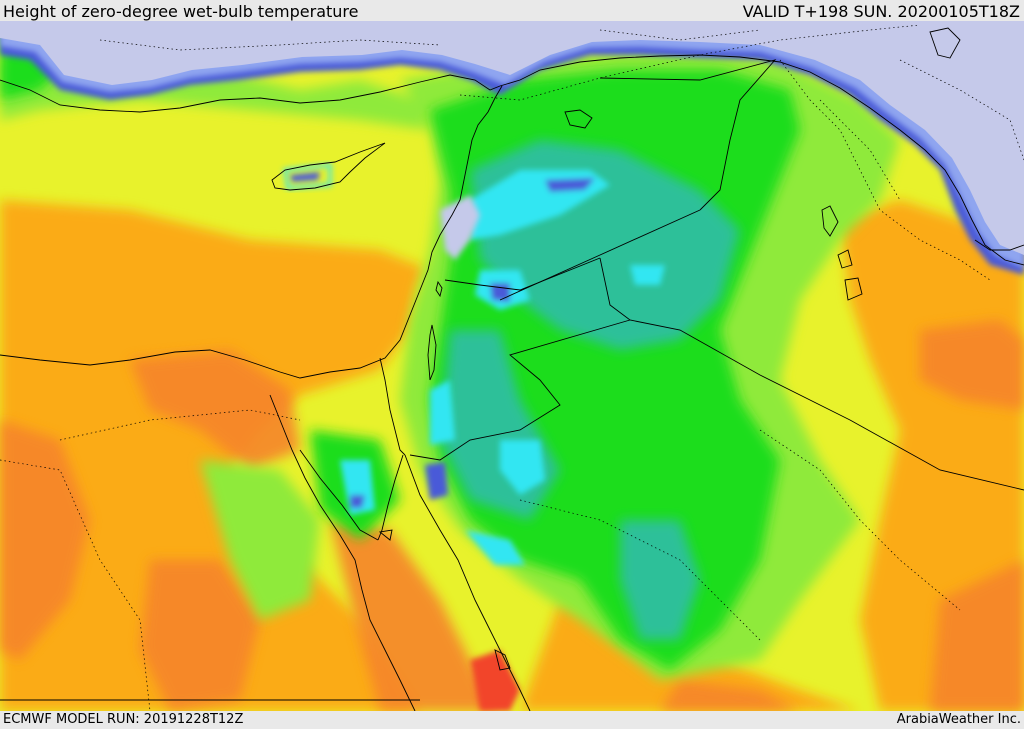 This screenshot has width=1024, height=729. What do you see at coordinates (730, 695) in the screenshot?
I see `band-dark-orange-south-centre` at bounding box center [730, 695].